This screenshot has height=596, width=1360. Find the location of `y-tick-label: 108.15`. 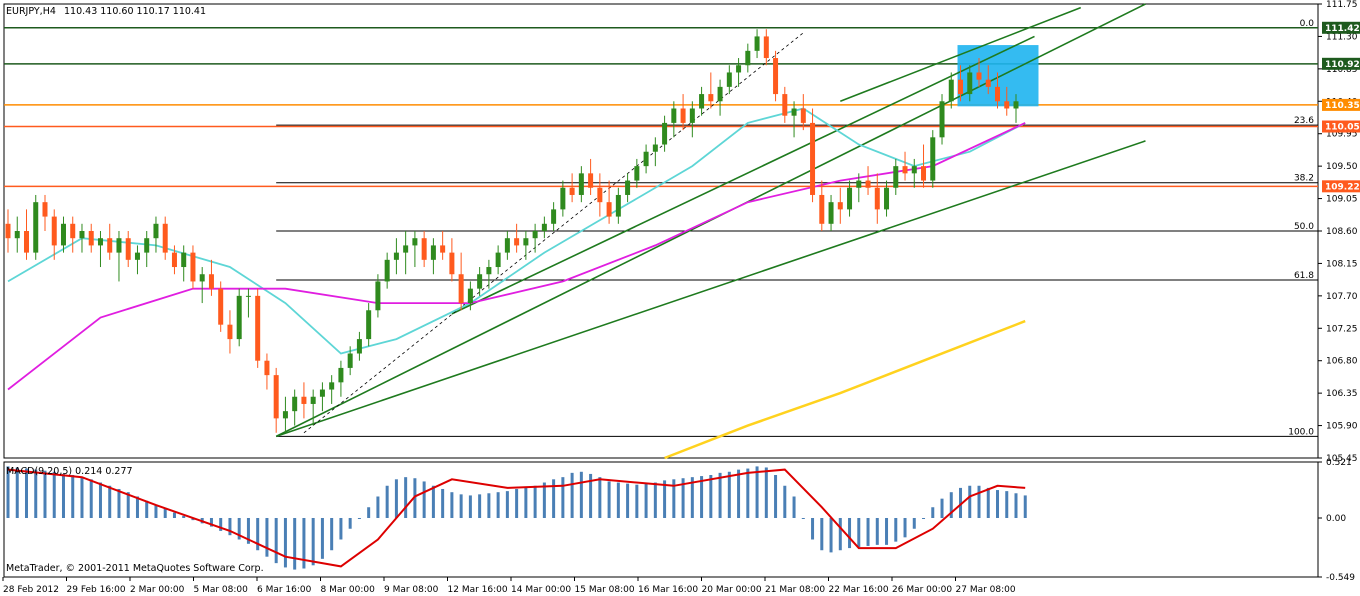

y-tick-label: 108.15 is located at coordinates (1342, 264).